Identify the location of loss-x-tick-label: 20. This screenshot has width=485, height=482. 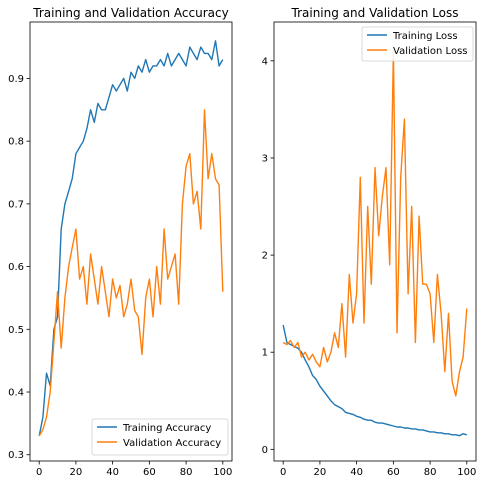
(320, 472).